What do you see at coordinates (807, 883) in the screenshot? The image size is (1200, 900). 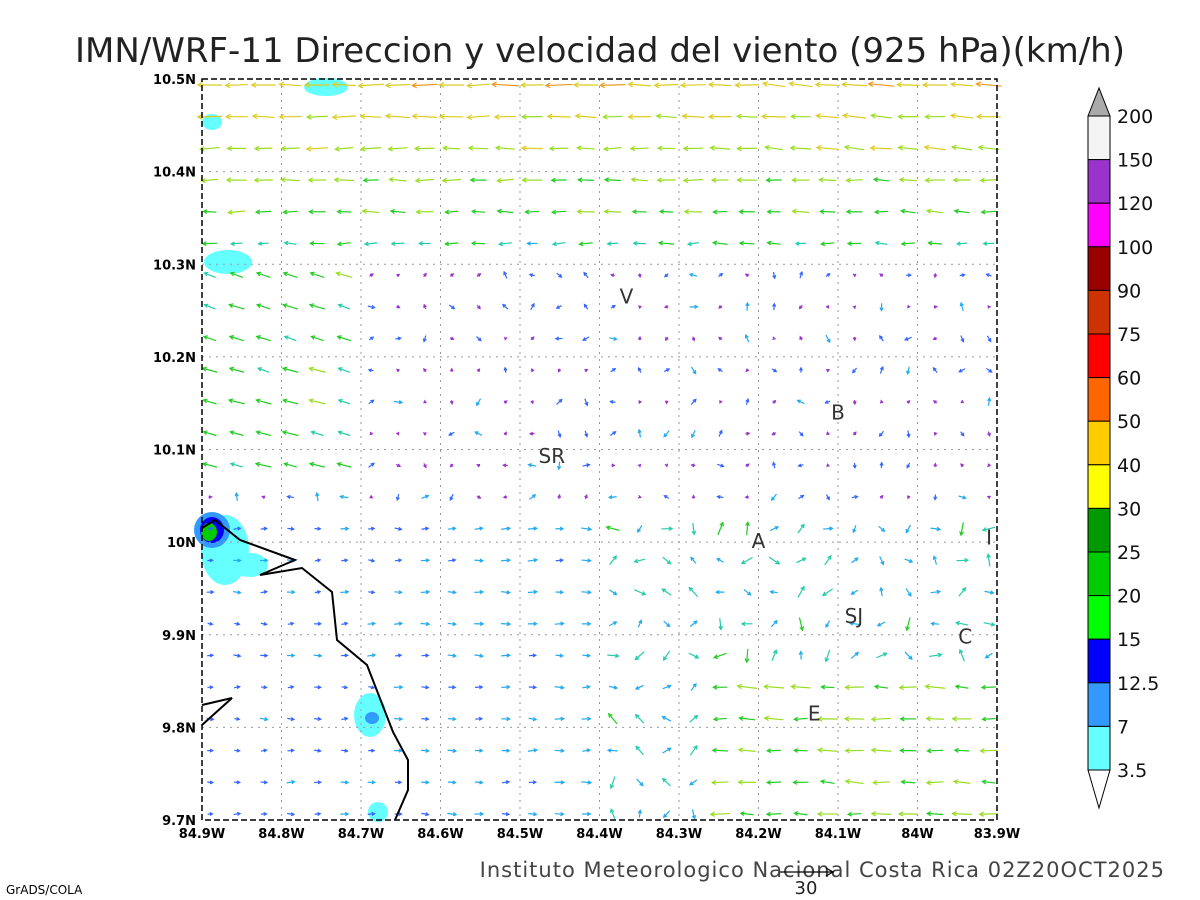 I see `reference-arrow: 30` at bounding box center [807, 883].